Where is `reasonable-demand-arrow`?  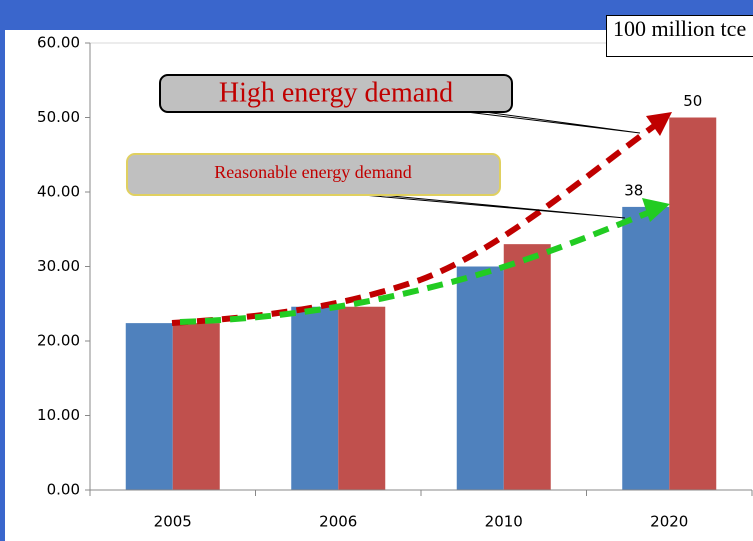
reasonable-demand-arrow is located at coordinates (418, 266).